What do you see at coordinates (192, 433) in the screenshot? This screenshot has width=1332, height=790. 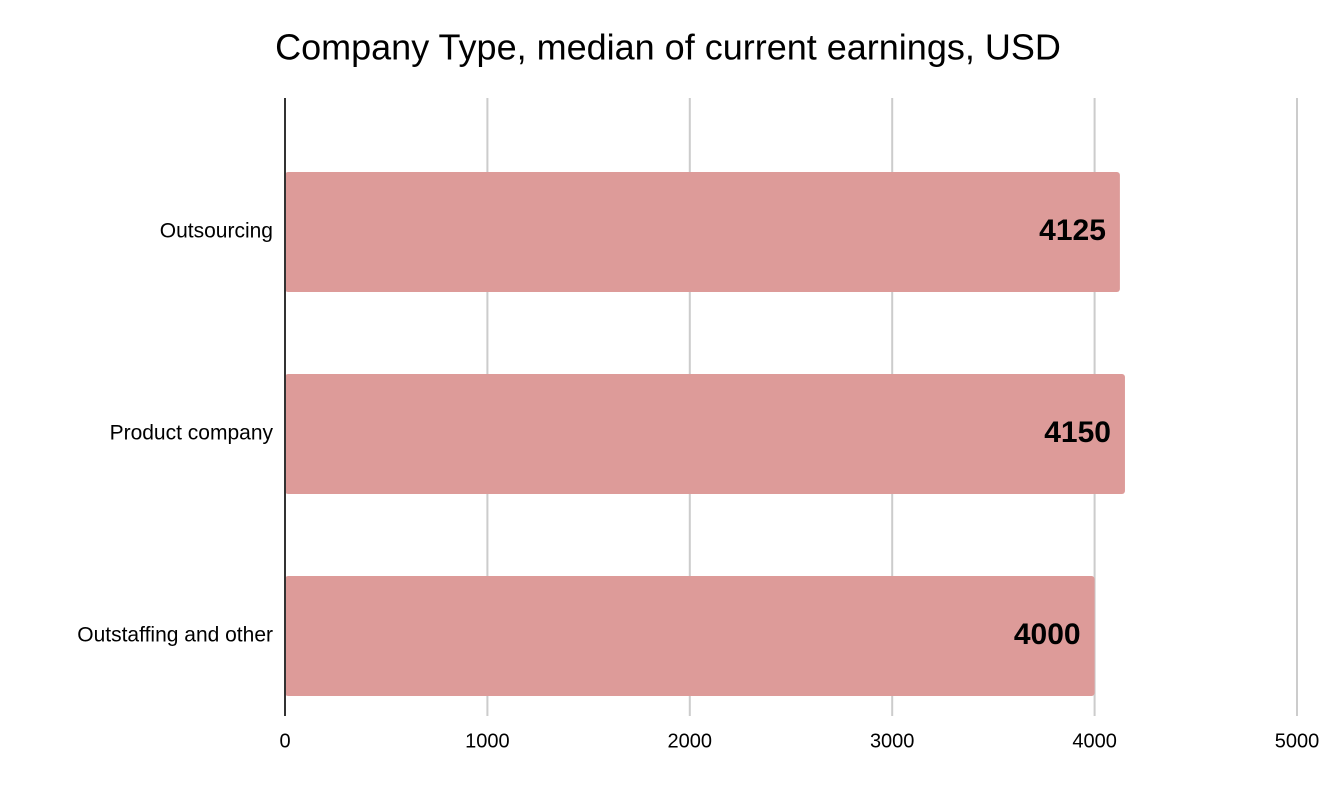 I see `y-tick-label: Product company` at bounding box center [192, 433].